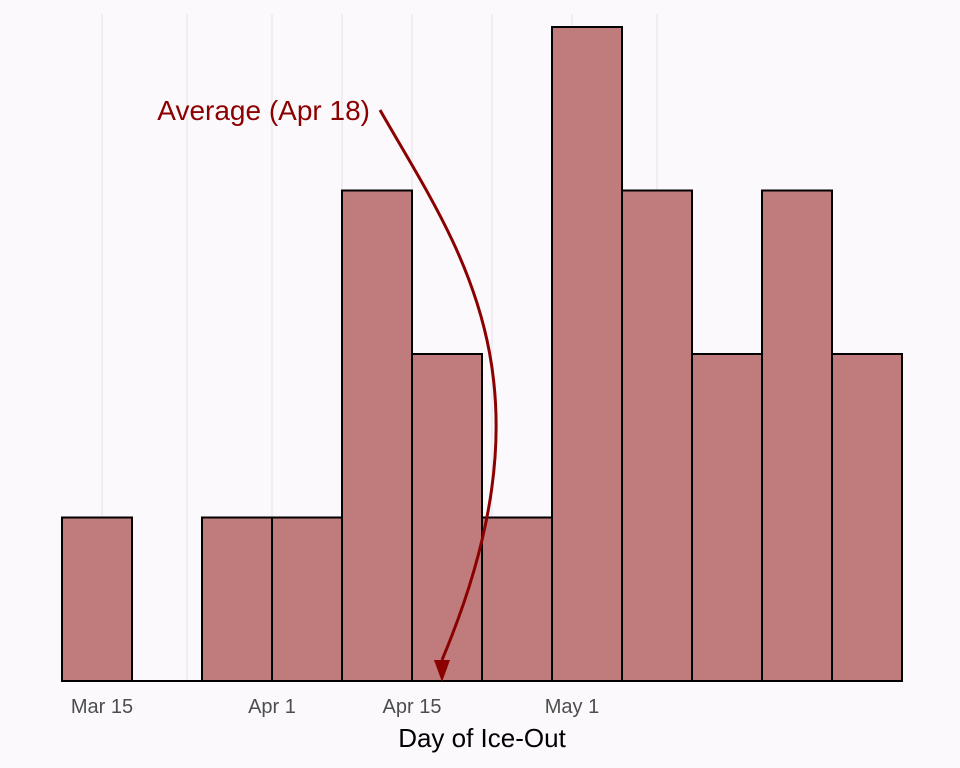  What do you see at coordinates (272, 707) in the screenshot?
I see `x-tick-label: Apr 1` at bounding box center [272, 707].